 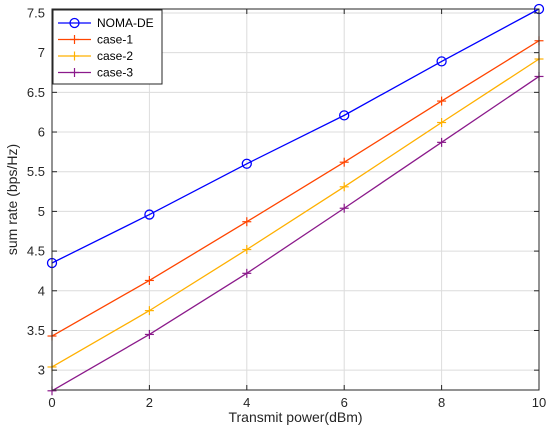 I want to click on y-tick-label: 4.5, so click(x=36, y=251).